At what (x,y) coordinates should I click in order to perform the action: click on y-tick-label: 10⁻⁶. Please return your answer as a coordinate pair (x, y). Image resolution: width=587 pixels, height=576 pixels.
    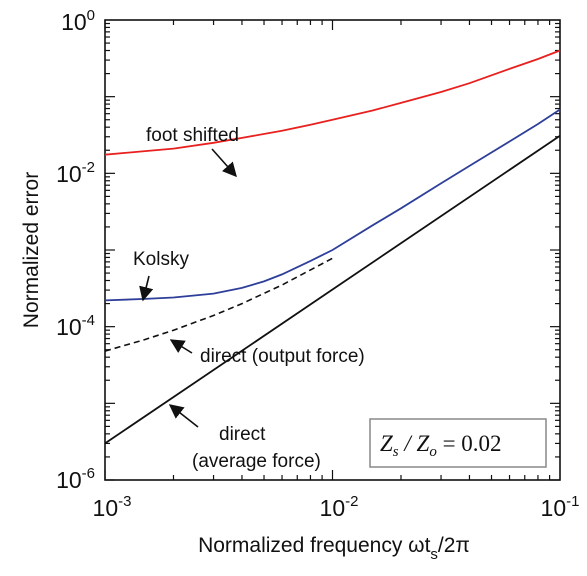
    Looking at the image, I should click on (75, 479).